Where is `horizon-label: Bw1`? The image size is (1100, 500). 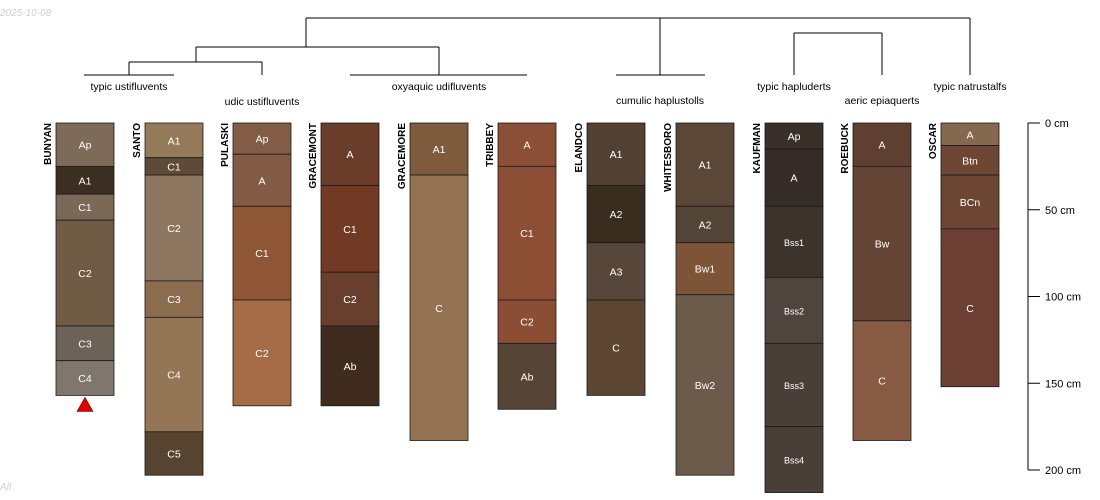
horizon-label: Bw1 is located at coordinates (705, 270).